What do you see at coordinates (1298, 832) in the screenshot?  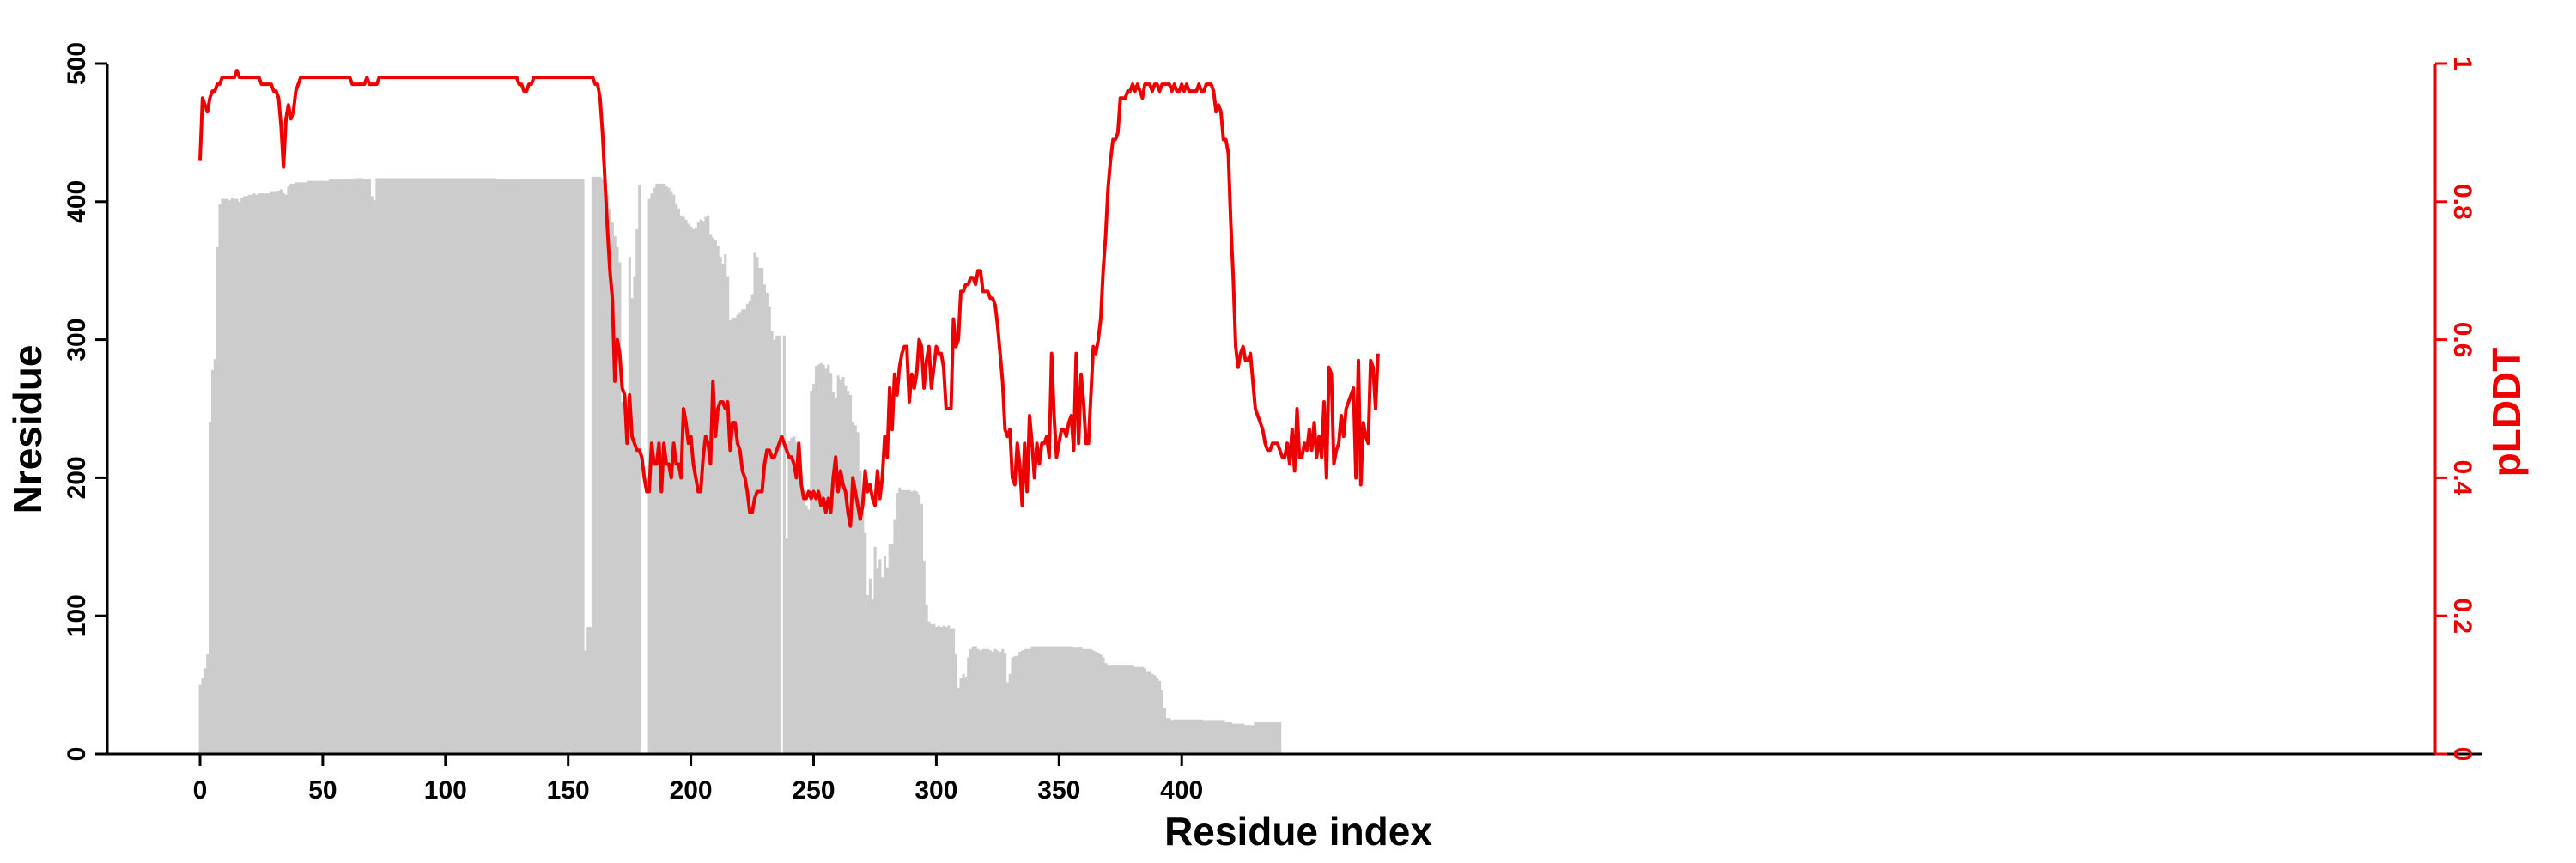 I see `x-axis-title: Residue index` at bounding box center [1298, 832].